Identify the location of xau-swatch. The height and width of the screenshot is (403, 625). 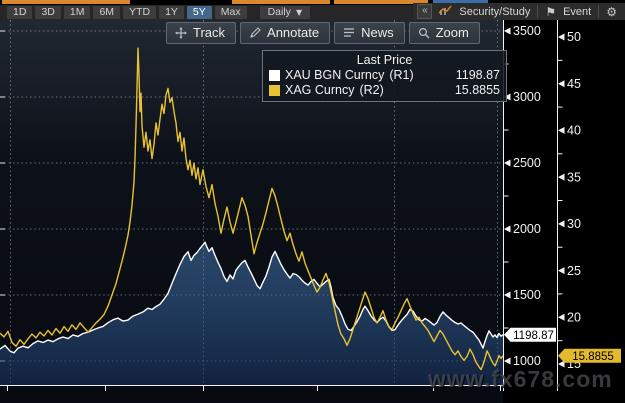
(274, 75).